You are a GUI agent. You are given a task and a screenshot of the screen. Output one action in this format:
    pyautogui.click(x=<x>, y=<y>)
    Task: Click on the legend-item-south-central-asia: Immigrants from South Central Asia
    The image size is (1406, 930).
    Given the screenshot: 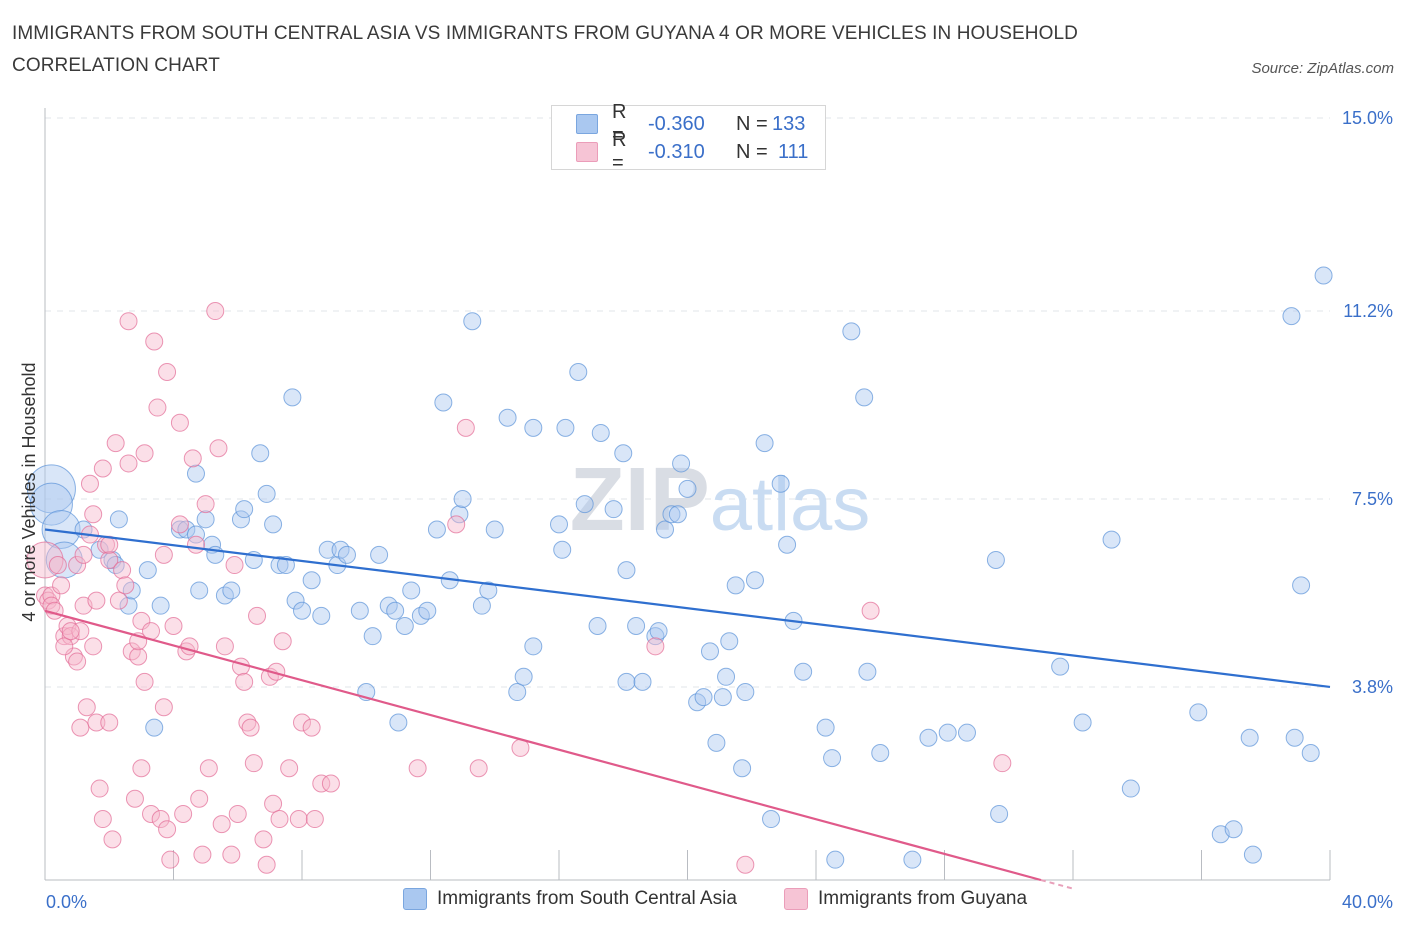 What is the action you would take?
    pyautogui.click(x=570, y=899)
    